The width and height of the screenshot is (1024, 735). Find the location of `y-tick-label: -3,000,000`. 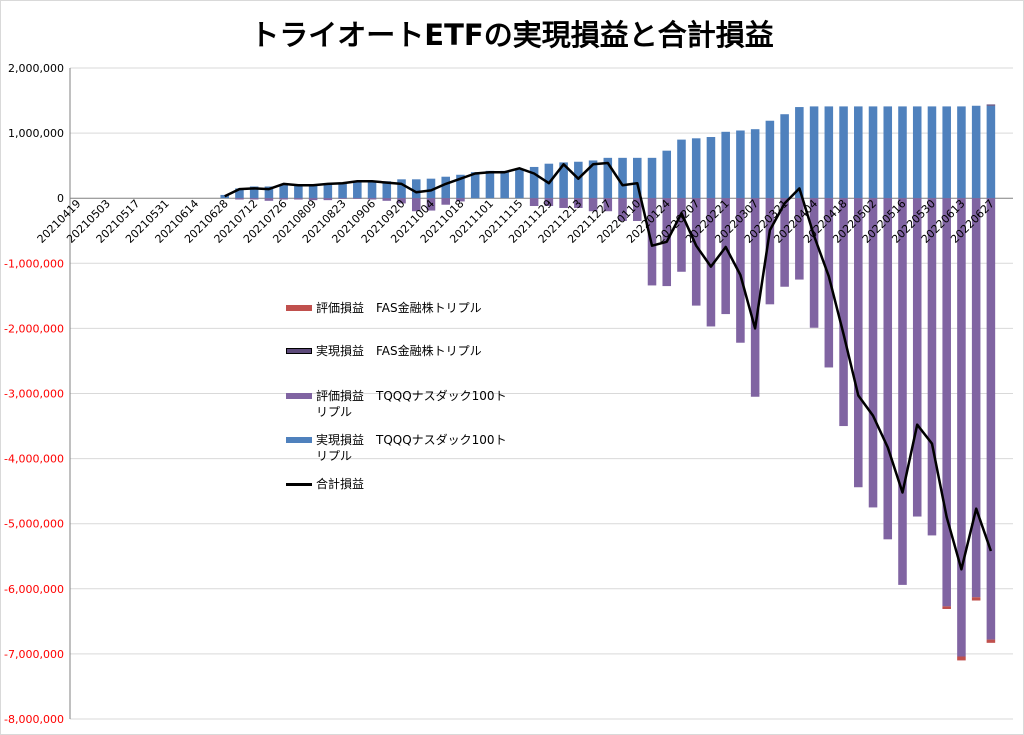

y-tick-label: -3,000,000 is located at coordinates (34, 394).